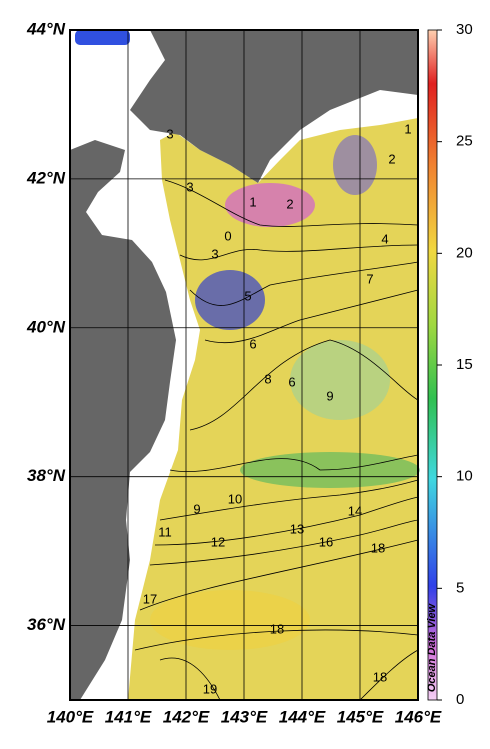  I want to click on lon-label: 143°E, so click(244, 716).